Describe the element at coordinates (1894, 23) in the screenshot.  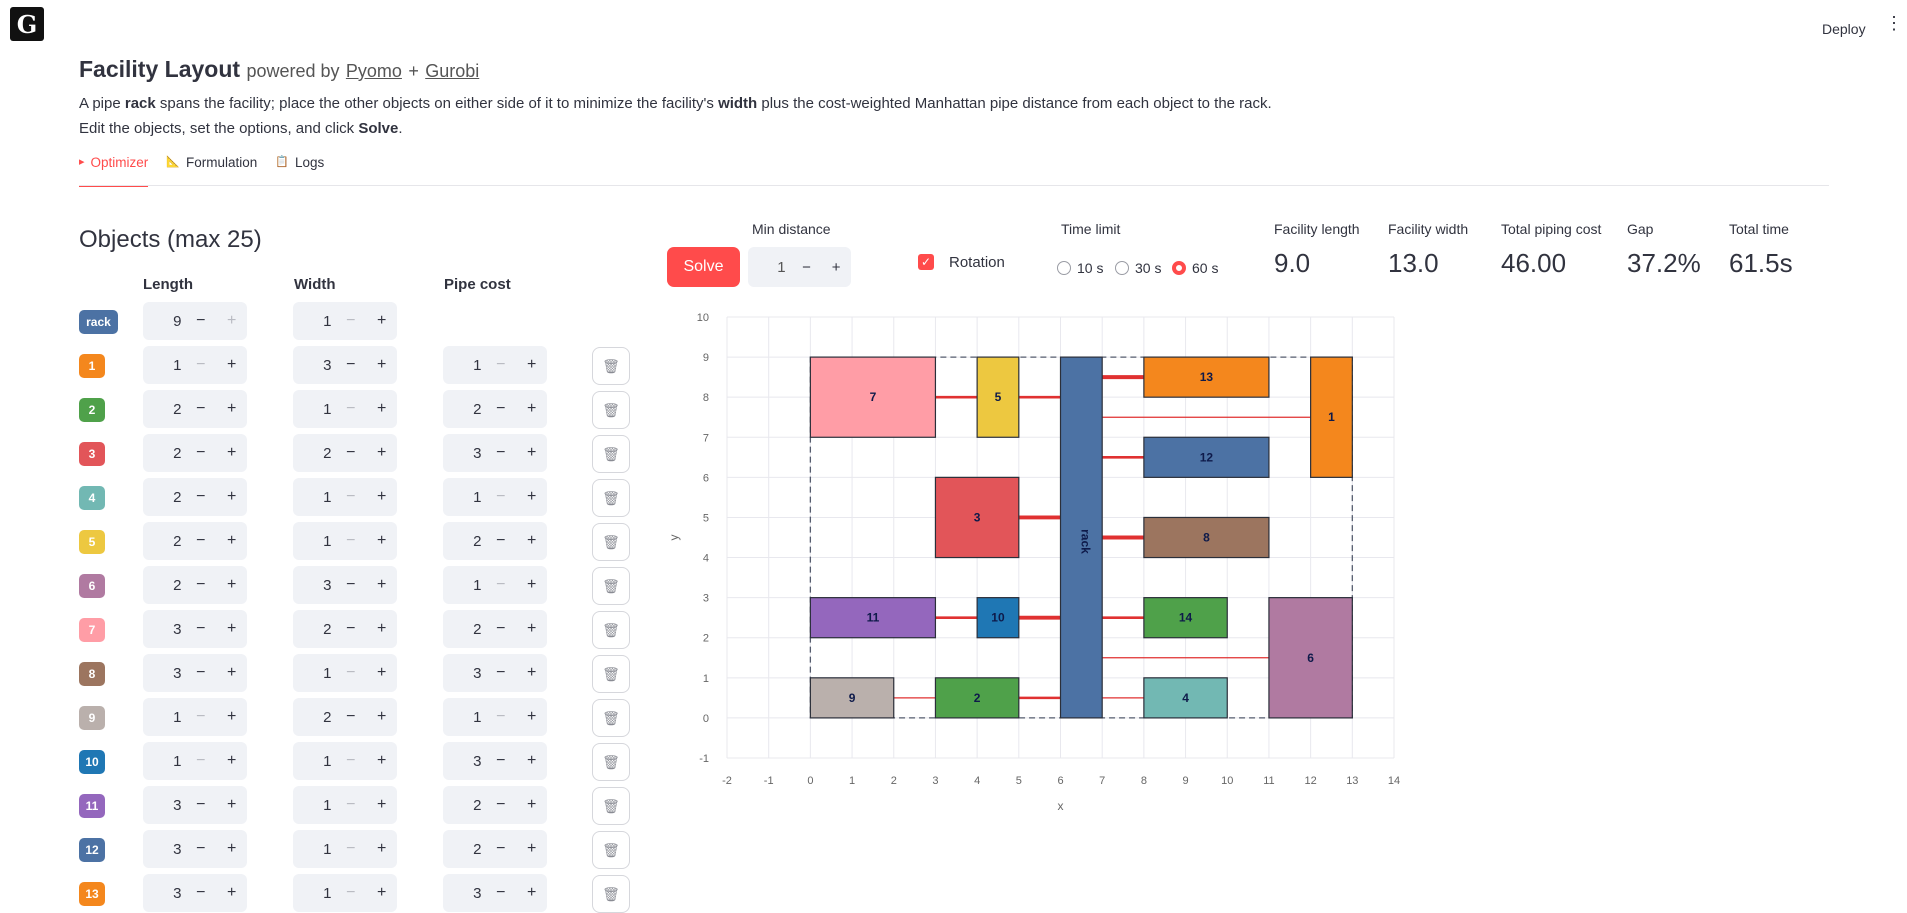
I see `more-menu-icon: ⋮` at that location.